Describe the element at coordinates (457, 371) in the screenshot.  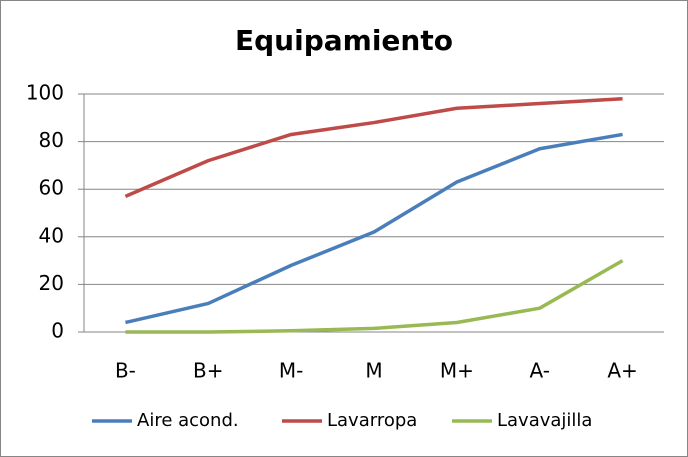
I see `x-tick-label: M+` at that location.